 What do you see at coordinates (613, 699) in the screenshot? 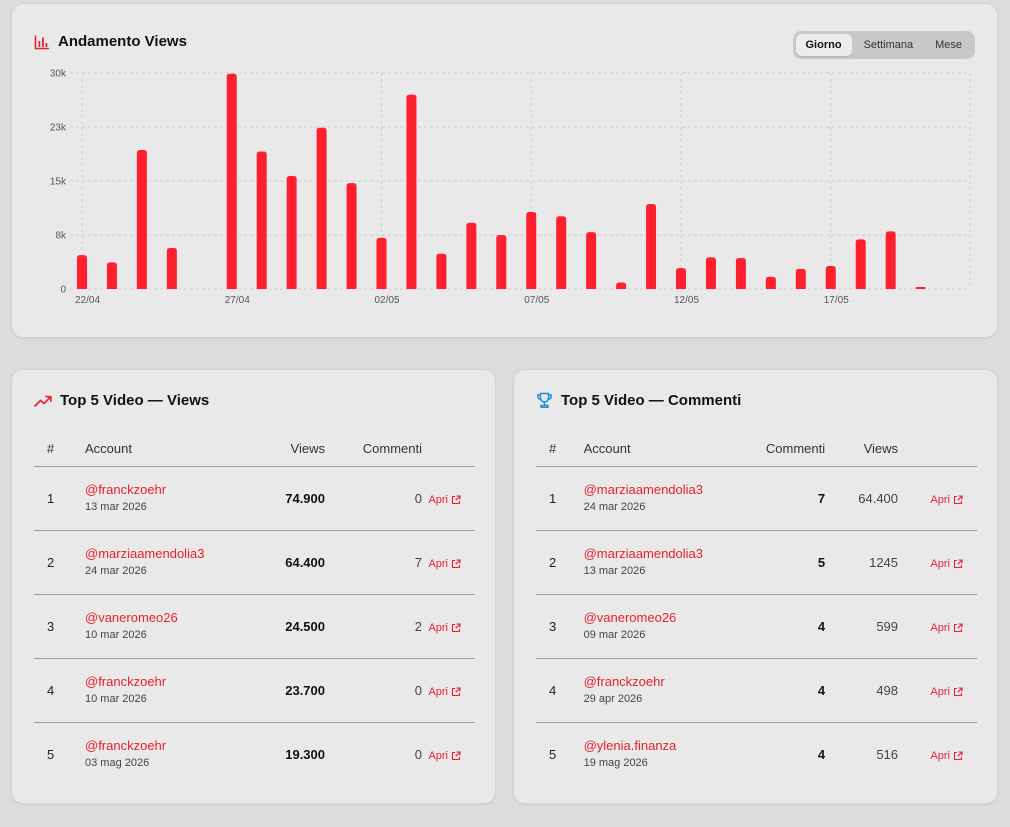
I see `video-date: 29 apr 2026` at bounding box center [613, 699].